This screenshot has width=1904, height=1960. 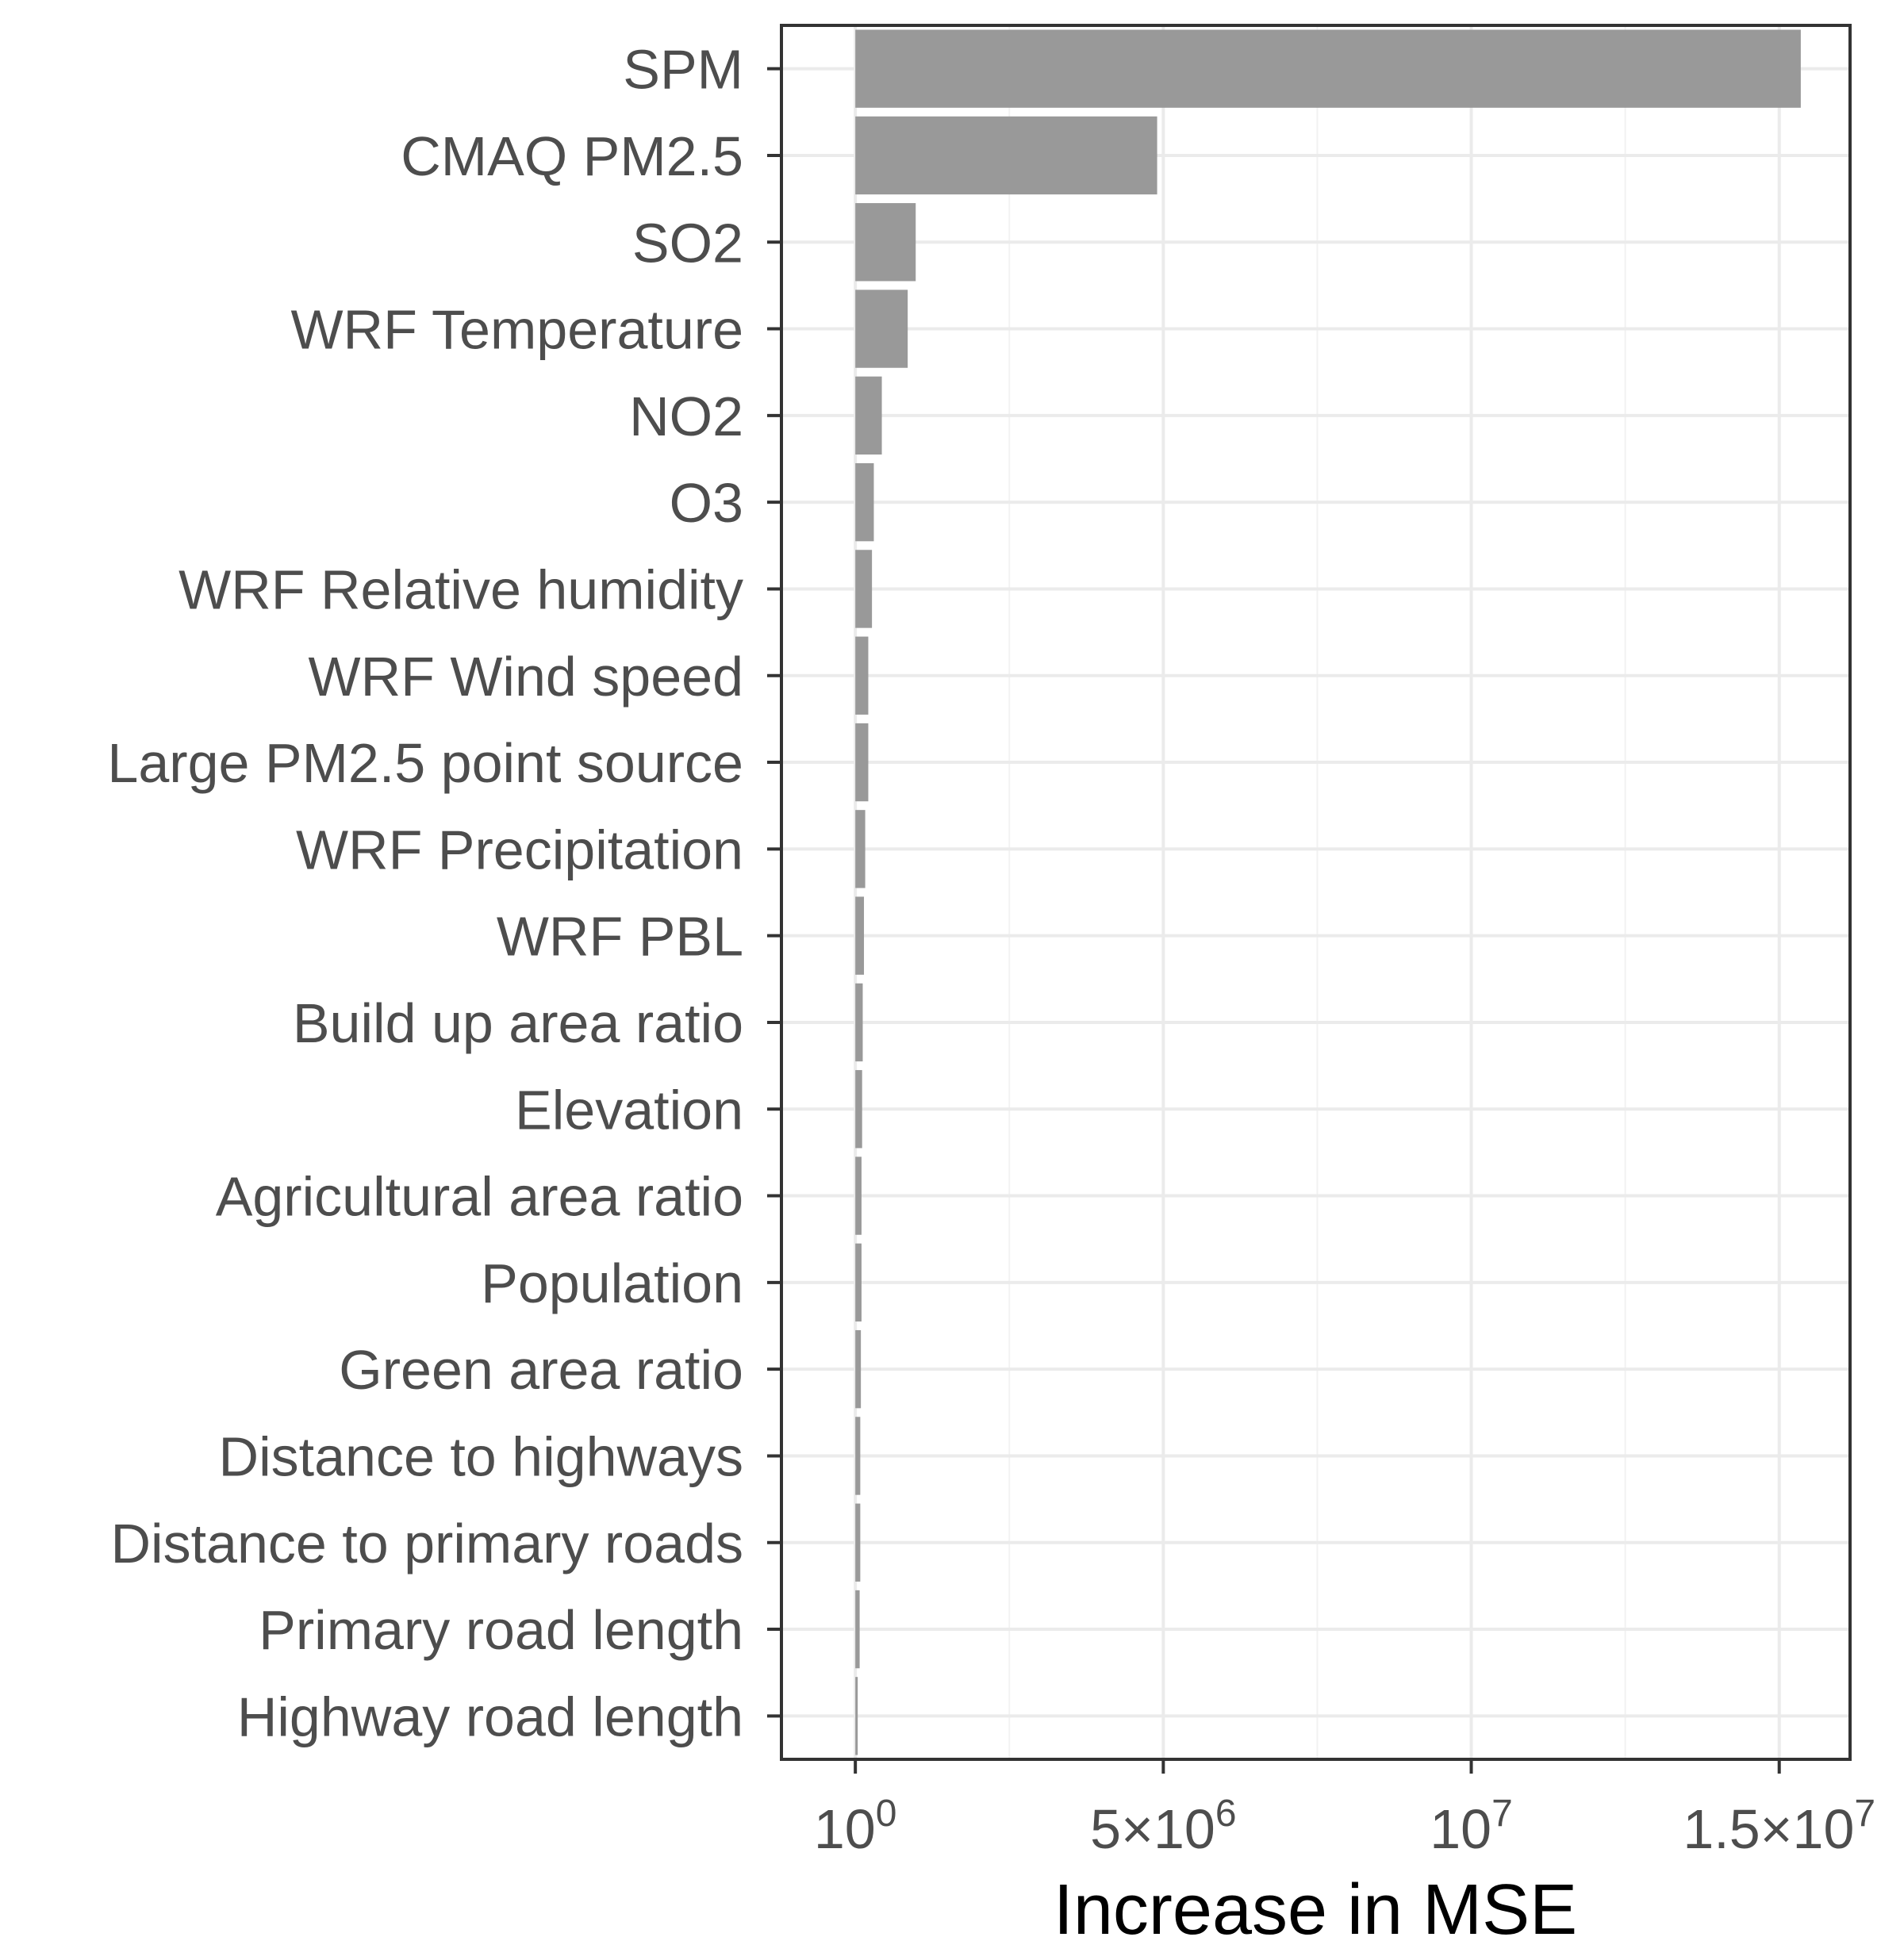 I want to click on y-tick-label: Highway road length, so click(x=490, y=1716).